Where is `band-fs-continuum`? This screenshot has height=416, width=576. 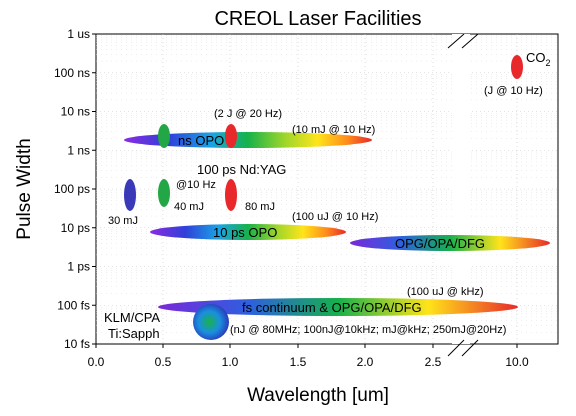
band-fs-continuum is located at coordinates (338, 307).